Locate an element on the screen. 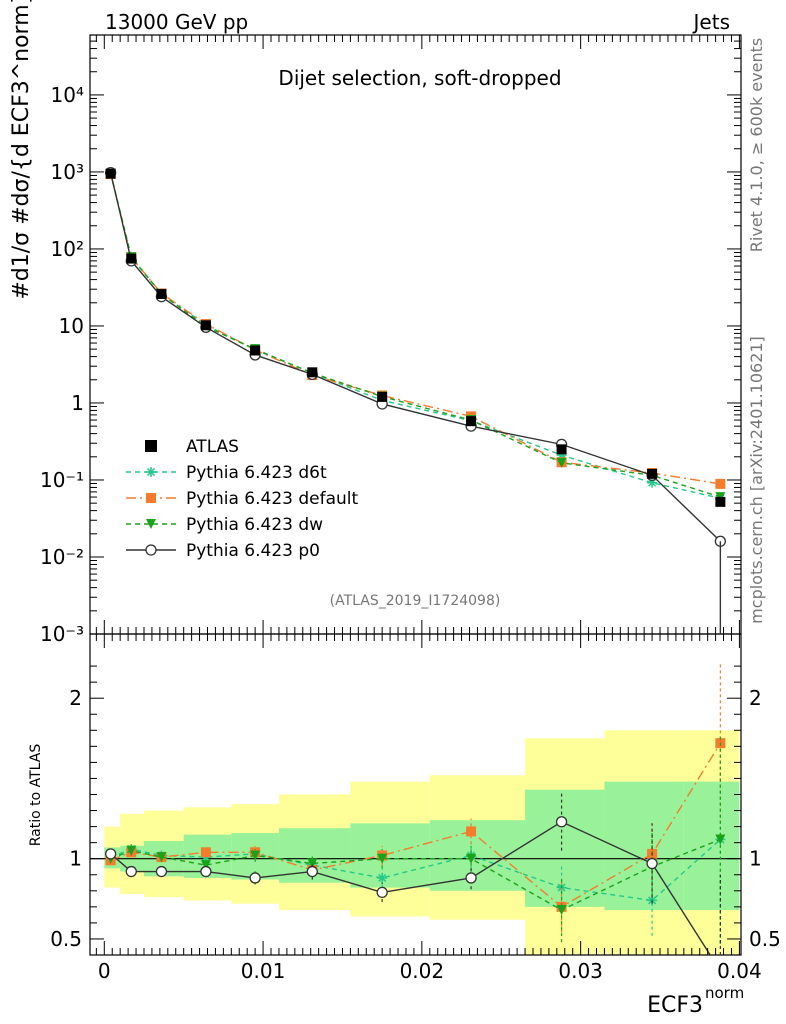 This screenshot has height=1024, width=786. legend-marker-d6t is located at coordinates (151, 472).